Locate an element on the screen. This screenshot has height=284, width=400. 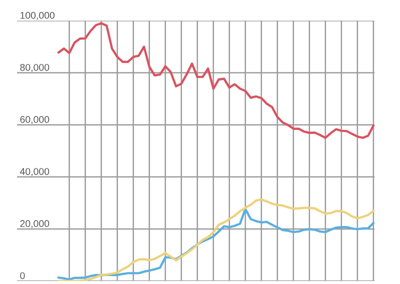
y-tick-label: 80,000 is located at coordinates (35, 68).